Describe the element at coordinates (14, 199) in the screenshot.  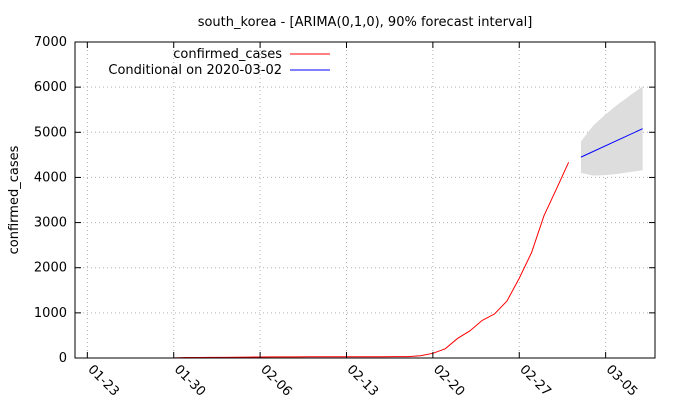
I see `y-axis-title: confirmed_cases` at that location.